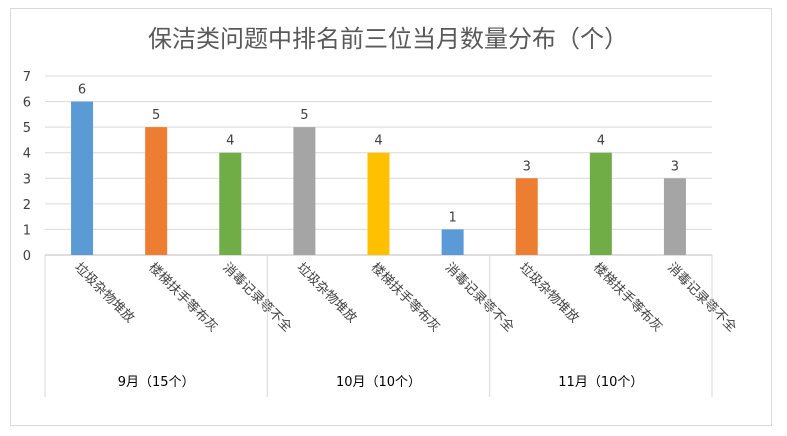 The height and width of the screenshot is (436, 787). Describe the element at coordinates (452, 217) in the screenshot. I see `data-label: 1` at that location.